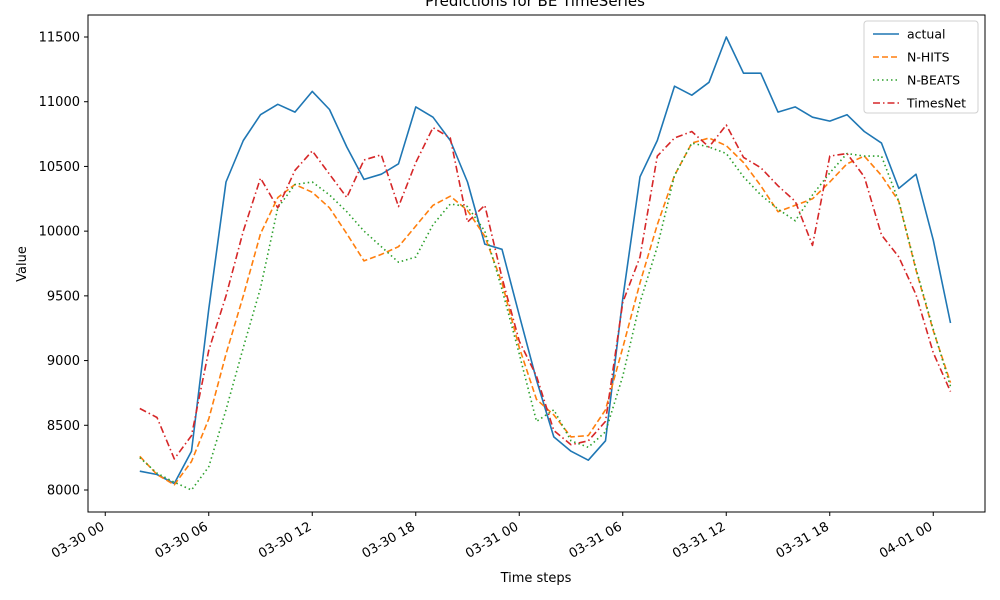  Describe the element at coordinates (63, 361) in the screenshot. I see `y-tick-label: 9000` at that location.